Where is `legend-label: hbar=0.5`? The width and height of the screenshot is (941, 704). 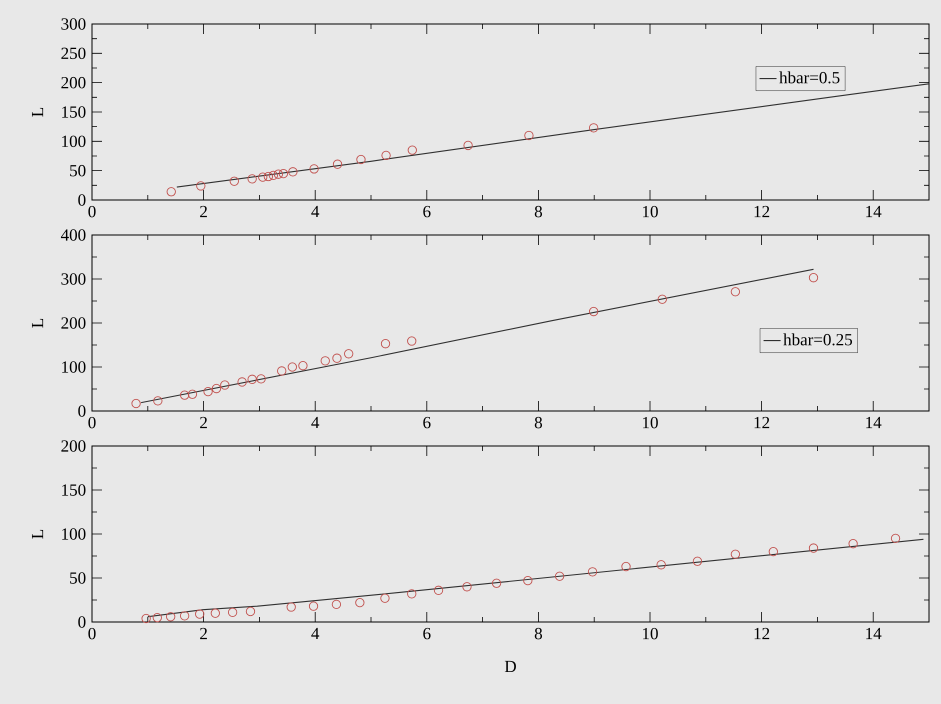
legend-label: hbar=0.5 is located at coordinates (809, 77).